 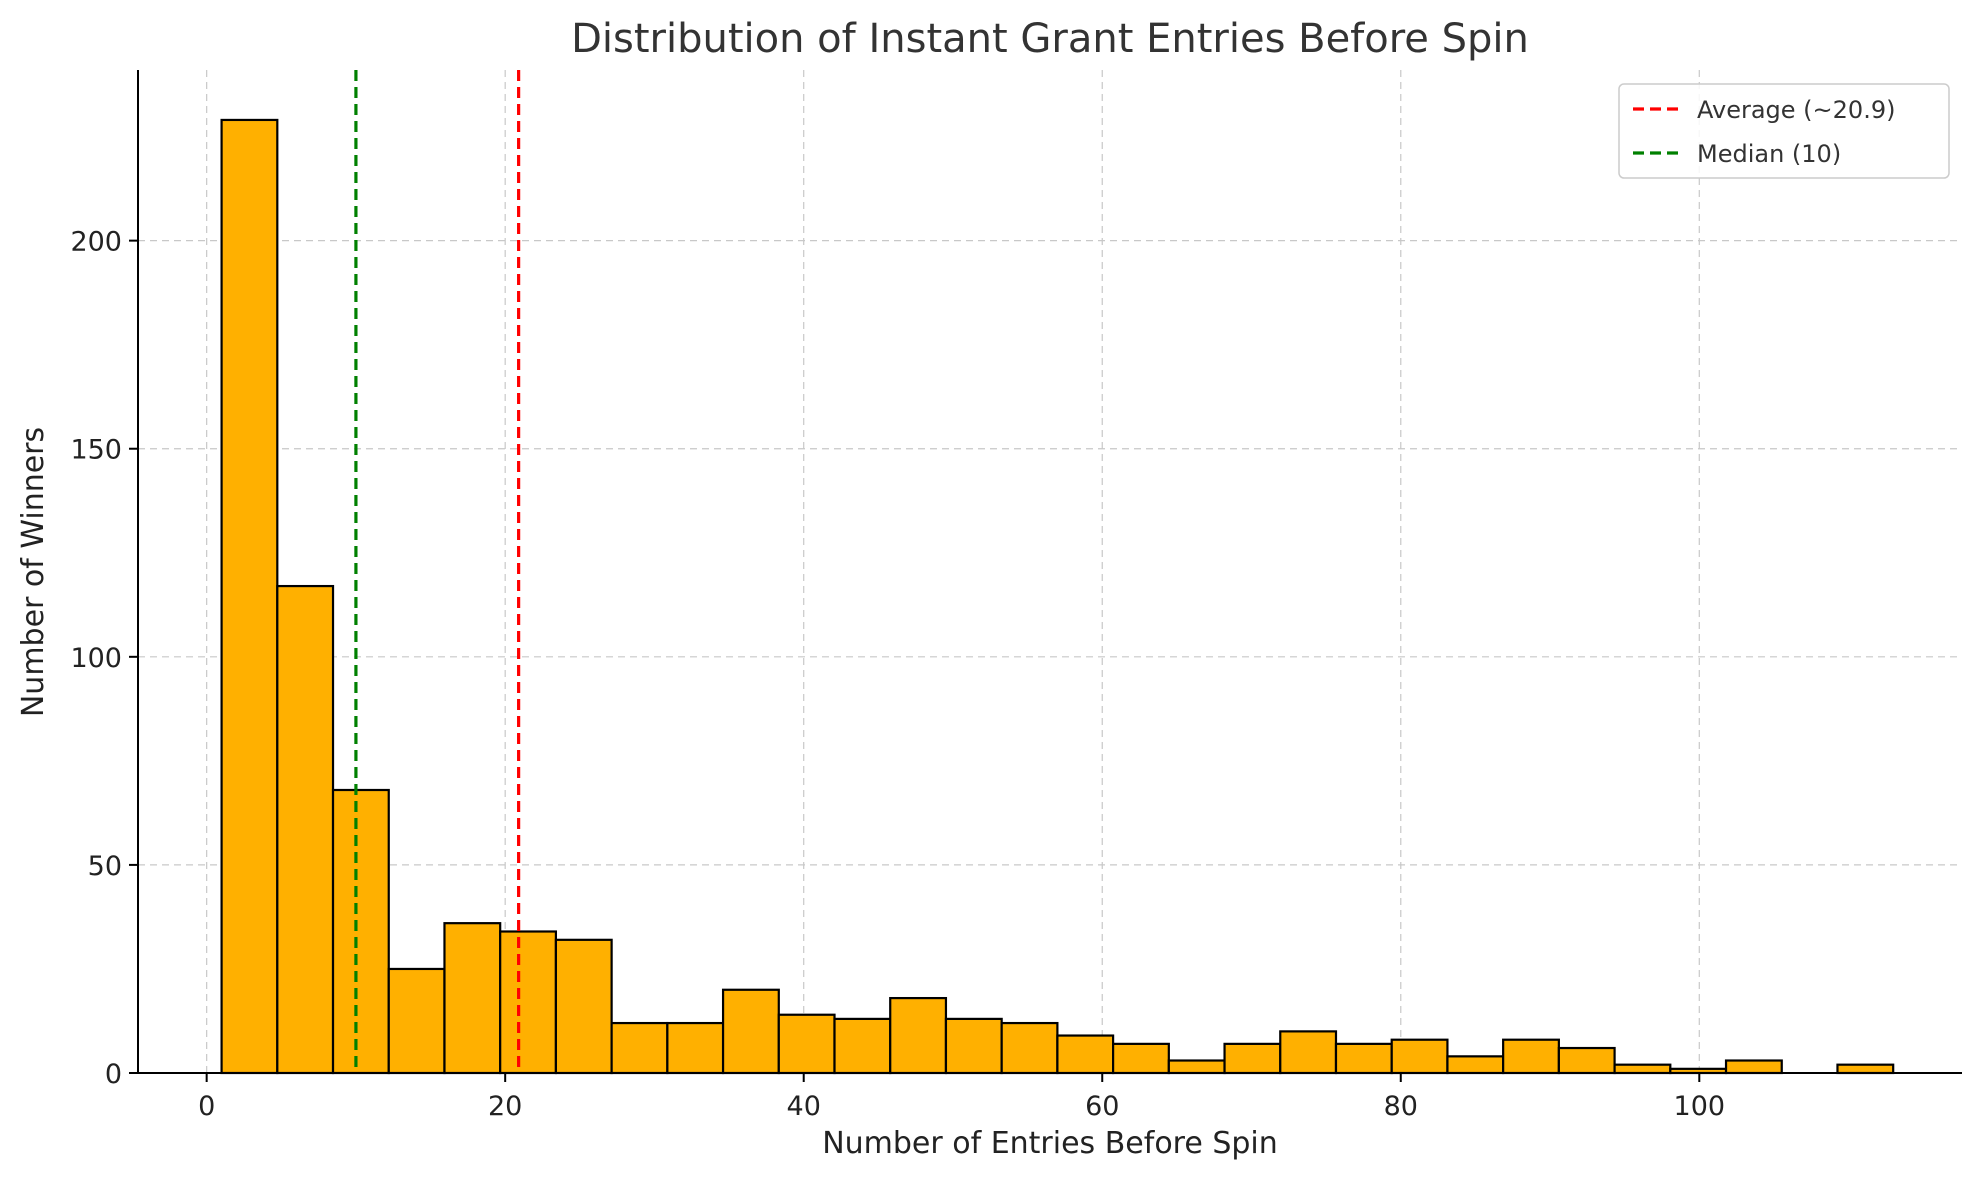 I want to click on y-tick-label: 0, so click(x=113, y=1074).